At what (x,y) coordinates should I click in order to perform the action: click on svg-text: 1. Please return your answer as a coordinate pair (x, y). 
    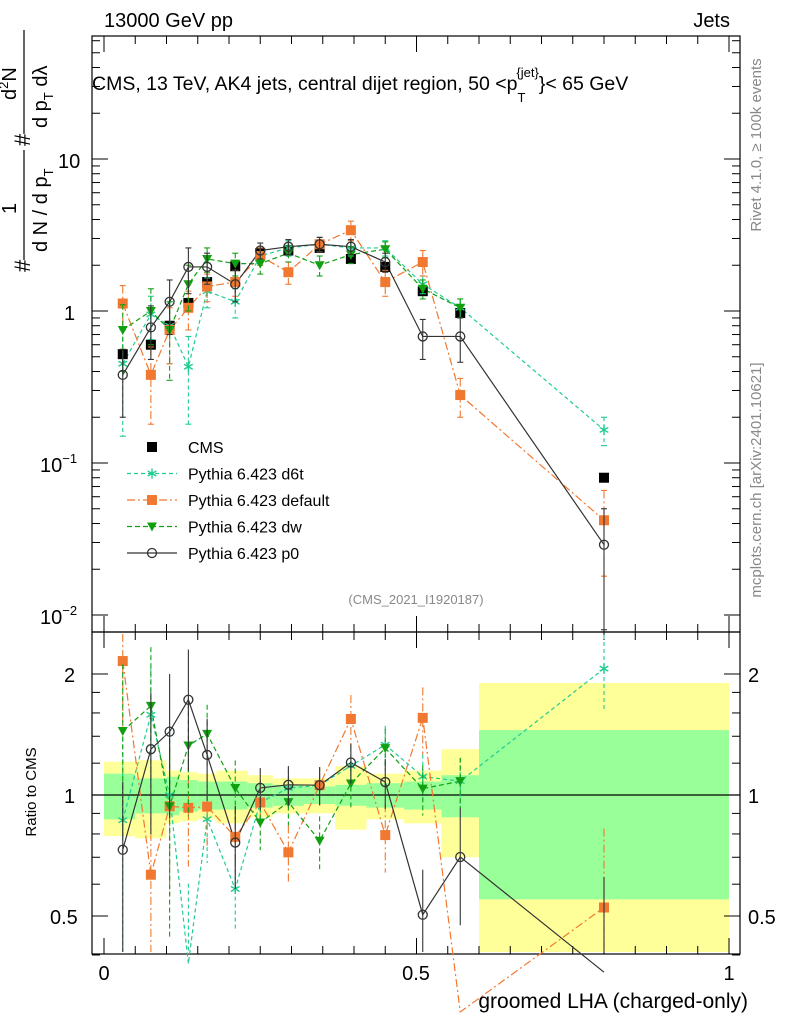
    Looking at the image, I should click on (10, 208).